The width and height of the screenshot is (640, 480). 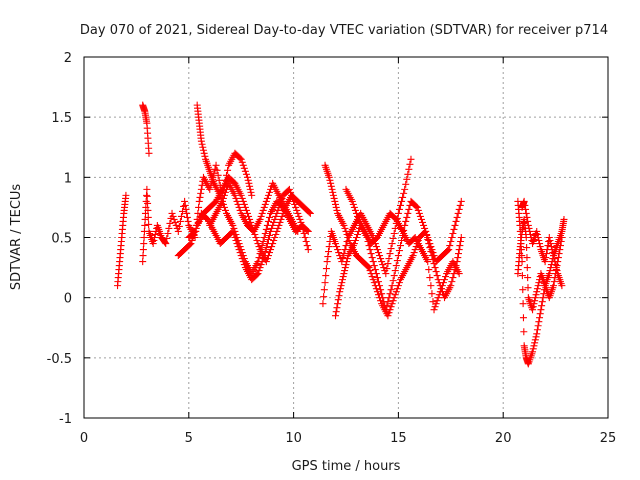 I want to click on y-tick-label: -1, so click(x=65, y=419).